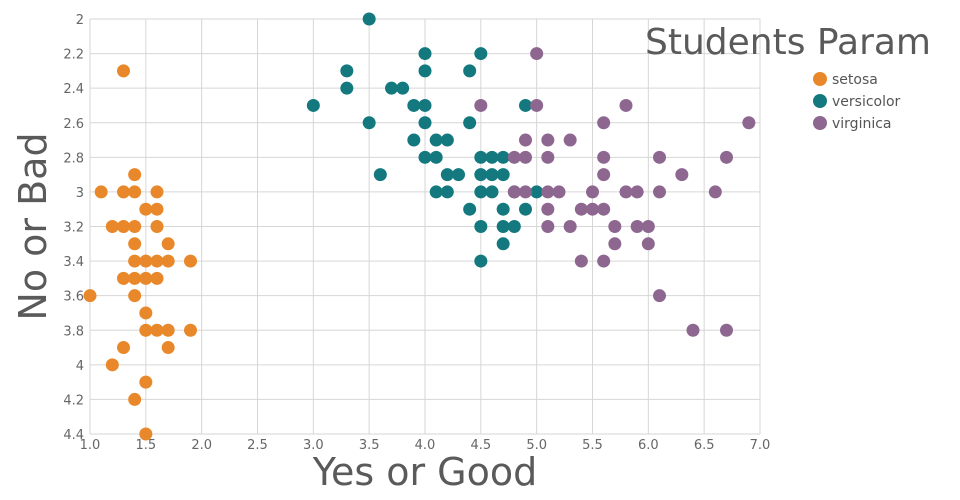 The height and width of the screenshot is (500, 960). I want to click on y-tick-label: 3.2, so click(73, 228).